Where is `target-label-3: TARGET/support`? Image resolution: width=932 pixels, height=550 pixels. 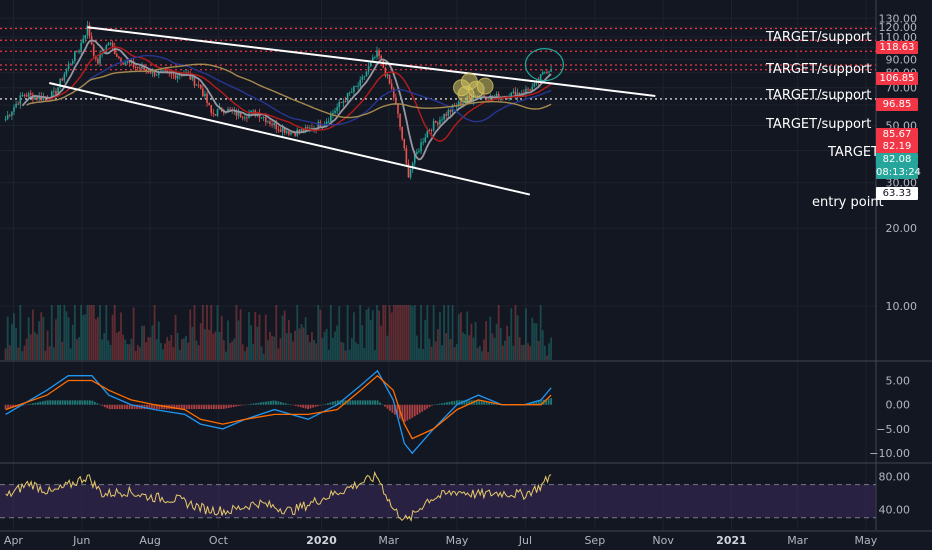 target-label-3: TARGET/support is located at coordinates (819, 95).